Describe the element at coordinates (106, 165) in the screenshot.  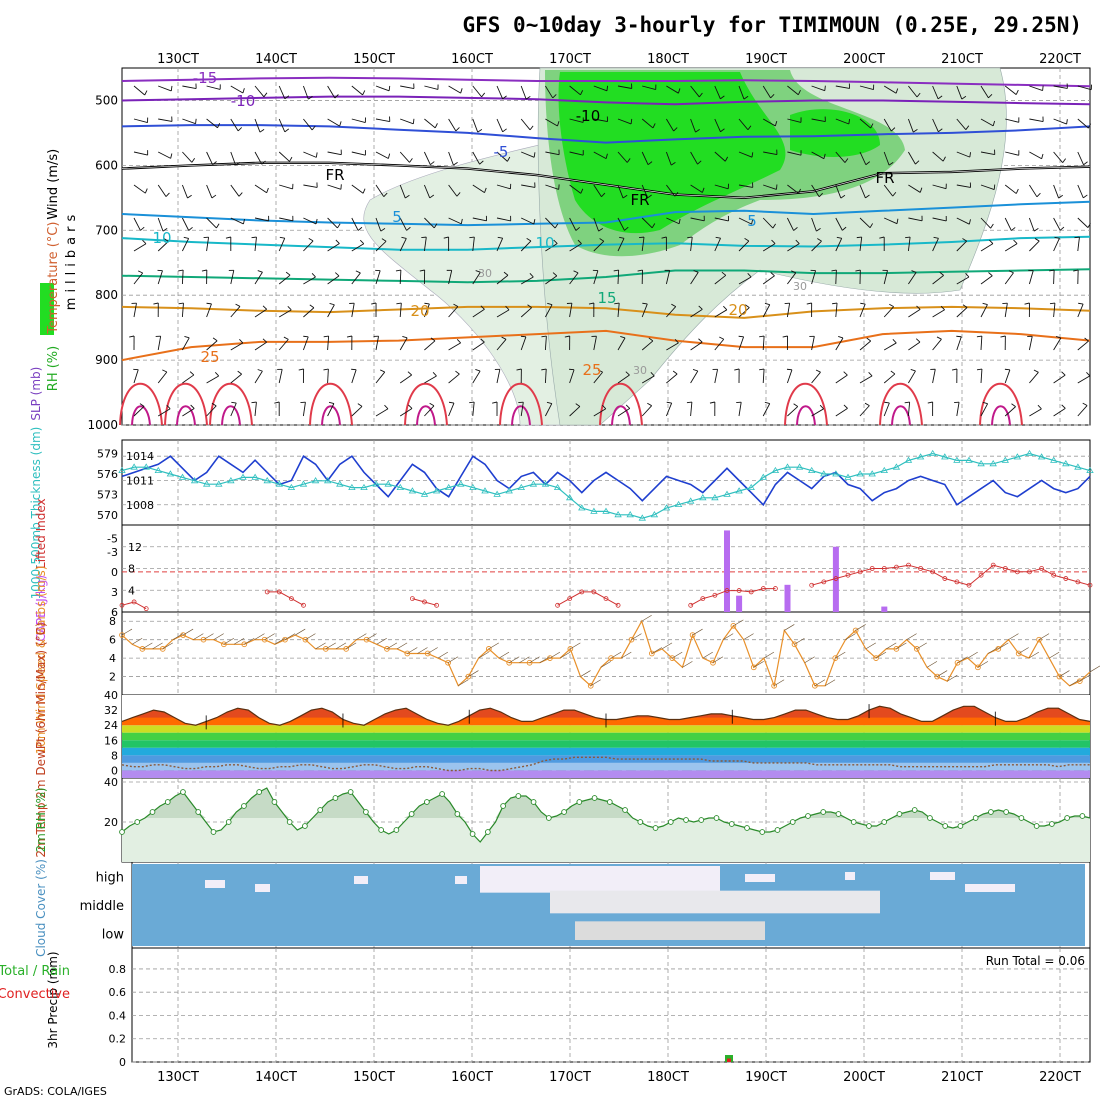
I see `ua-tick-label: 600` at that location.